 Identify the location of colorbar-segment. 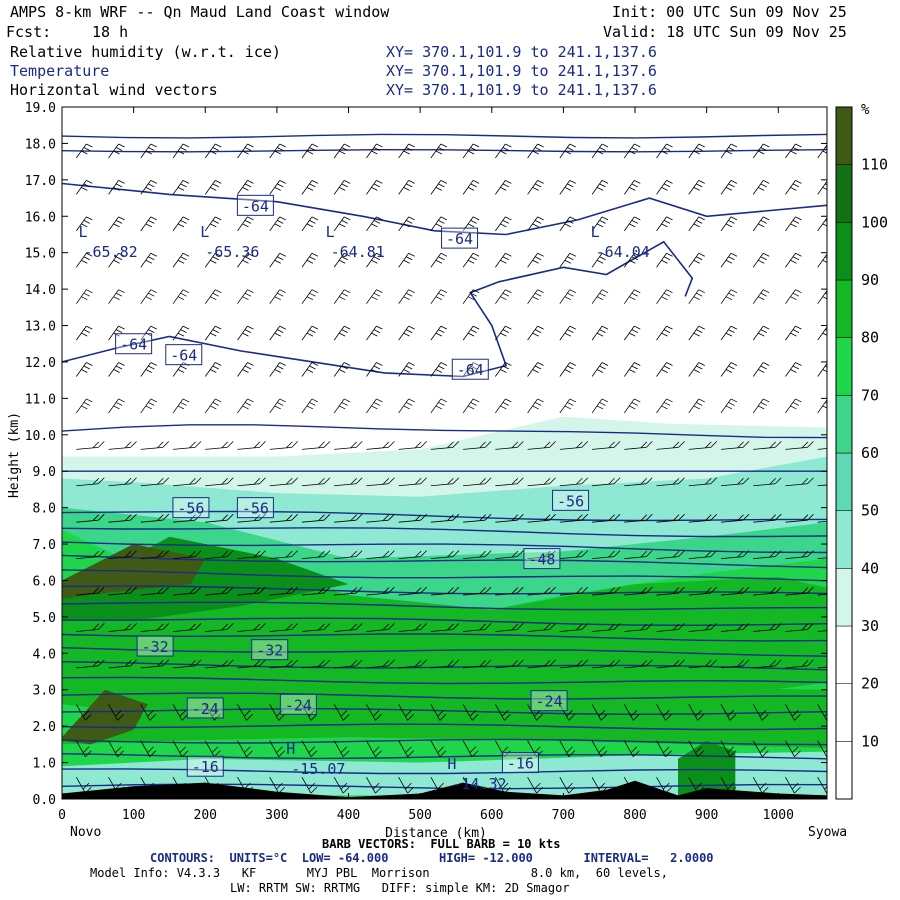
(844, 251).